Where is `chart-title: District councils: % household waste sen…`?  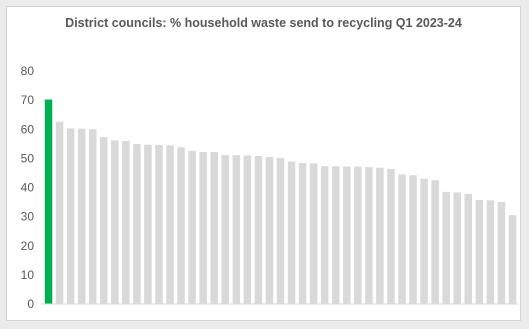 chart-title: District councils: % household waste sen… is located at coordinates (263, 23).